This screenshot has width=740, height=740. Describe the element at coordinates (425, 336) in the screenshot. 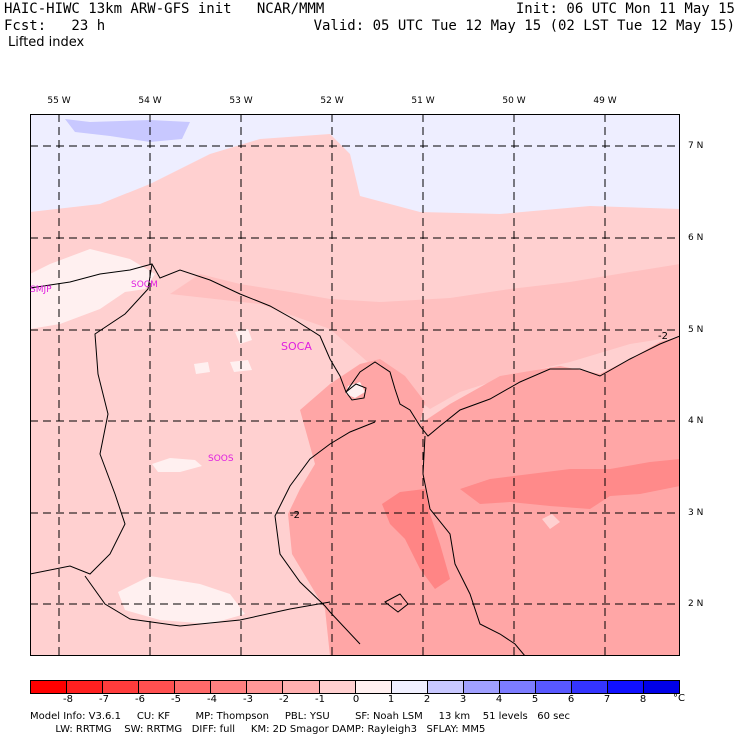

I see `pink-band-coast` at that location.